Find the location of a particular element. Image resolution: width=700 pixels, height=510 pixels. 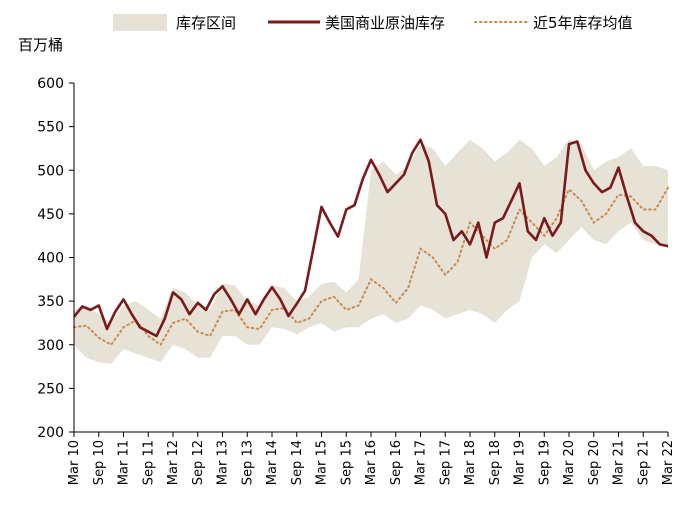

x-tick-label: Mar 14 is located at coordinates (272, 462).